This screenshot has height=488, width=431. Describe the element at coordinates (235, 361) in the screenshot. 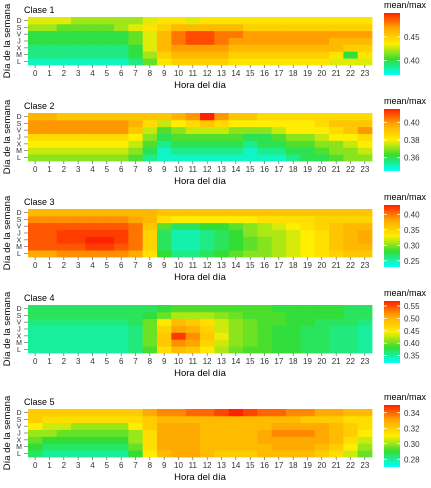

I see `x-tick-label: 14` at that location.